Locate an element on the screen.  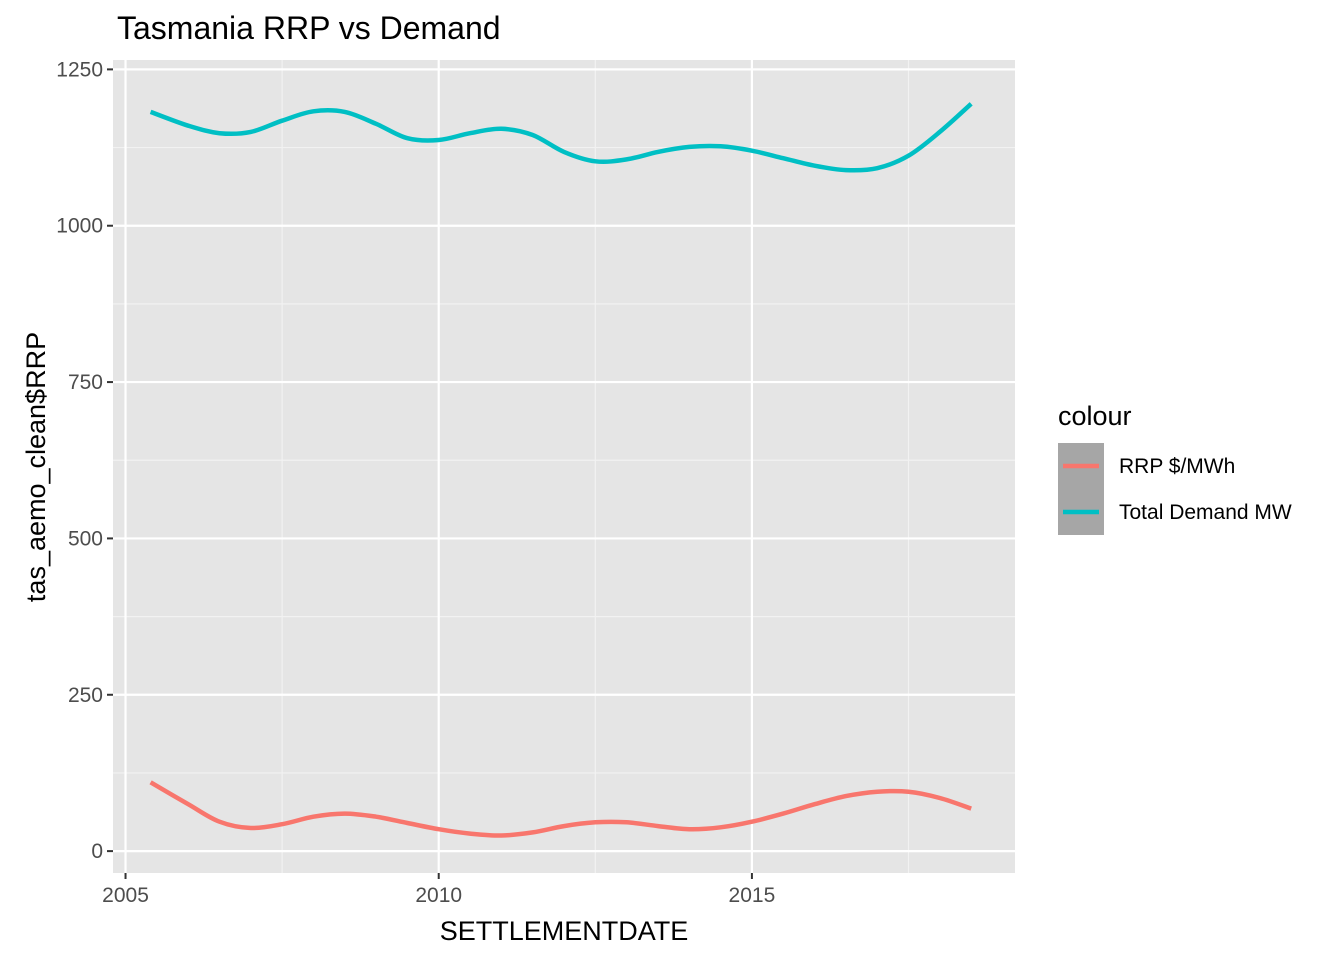
legend-label-demand: Total Demand MW is located at coordinates (1205, 512).